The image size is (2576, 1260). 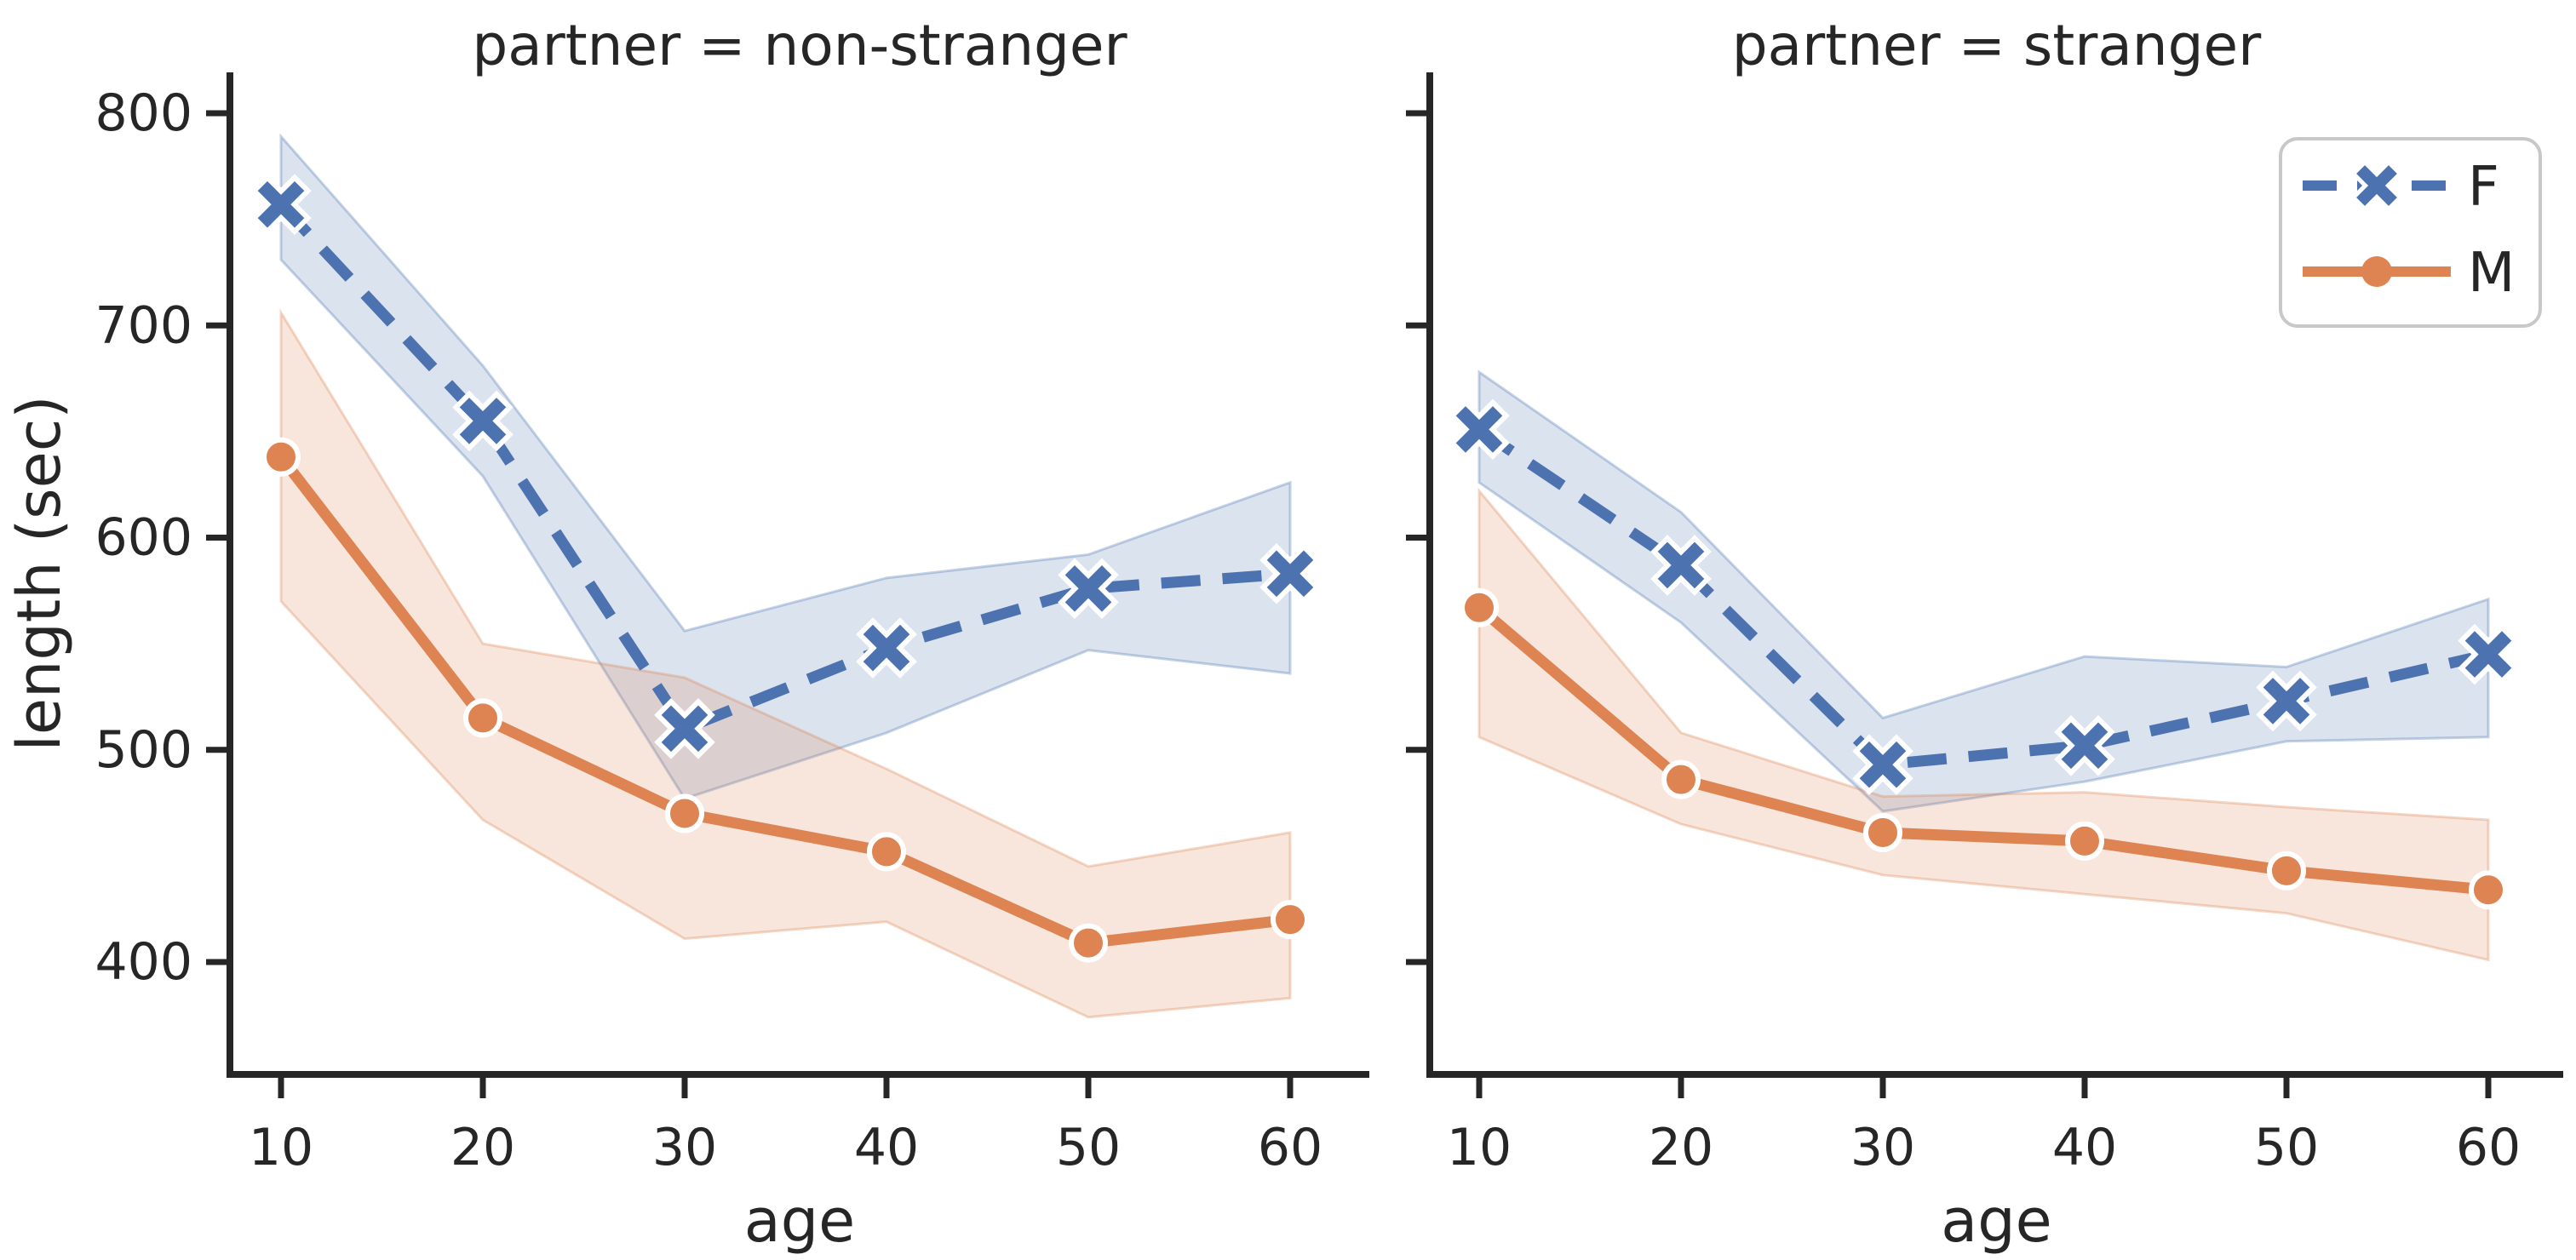 I want to click on legend-box, so click(x=2410, y=233).